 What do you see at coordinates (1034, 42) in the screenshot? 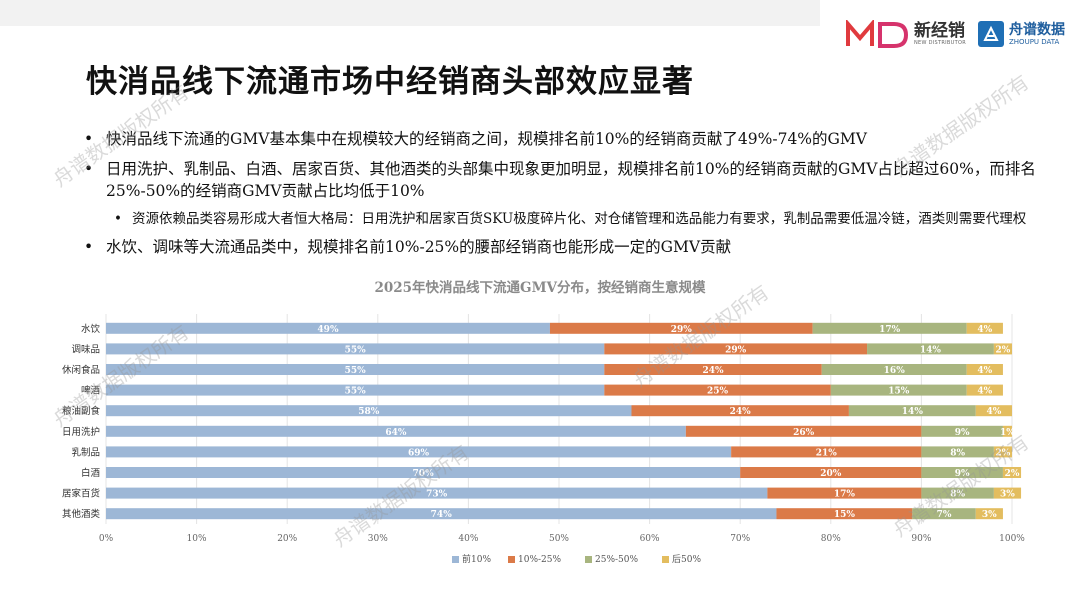
I see `brand2-subtitle: ZHOUPU DATA` at bounding box center [1034, 42].